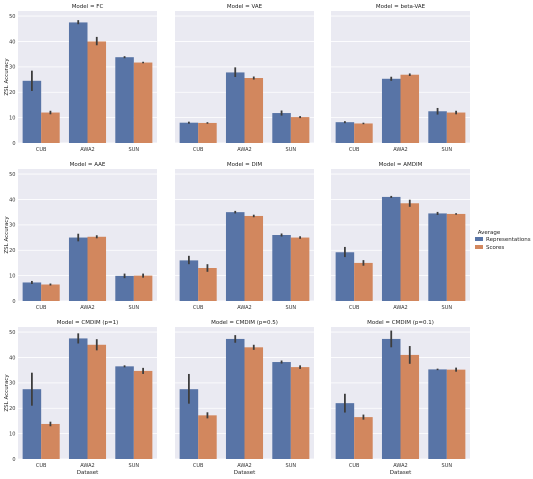 The image size is (533, 479). What do you see at coordinates (7, 77) in the screenshot?
I see `y-axis-label: ZSL Accuracy` at bounding box center [7, 77].